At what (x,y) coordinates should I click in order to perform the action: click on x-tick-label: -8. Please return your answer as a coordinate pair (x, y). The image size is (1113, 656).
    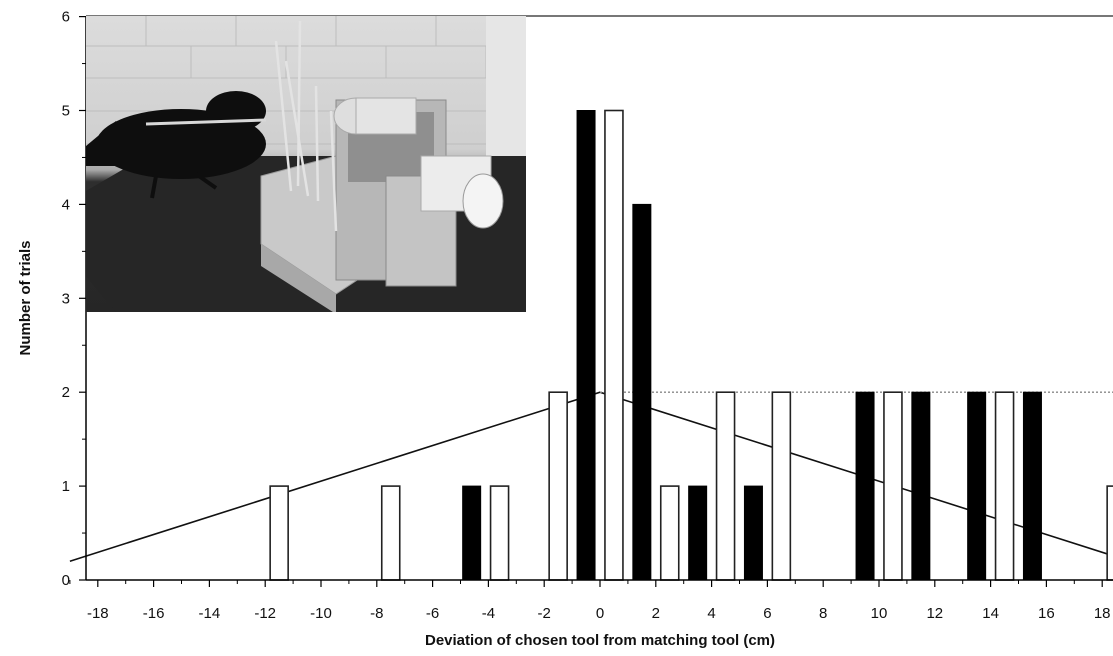
    Looking at the image, I should click on (376, 613).